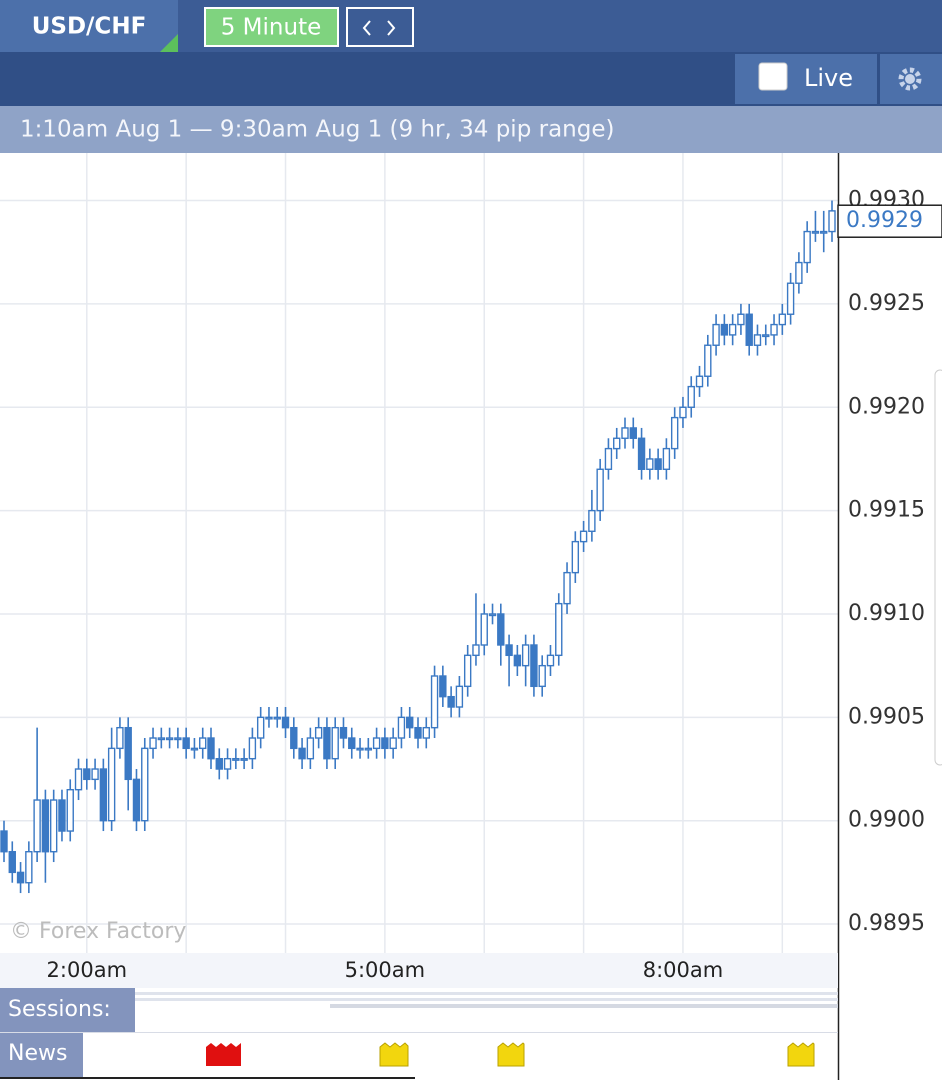  I want to click on symbol-tab, so click(89, 26).